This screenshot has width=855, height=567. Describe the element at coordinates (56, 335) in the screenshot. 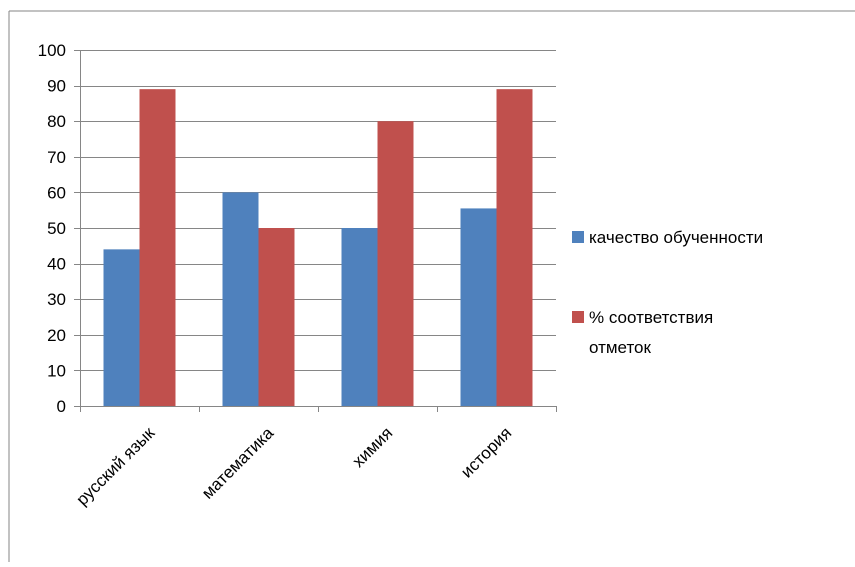

I see `y-tick-label-20: 20` at that location.